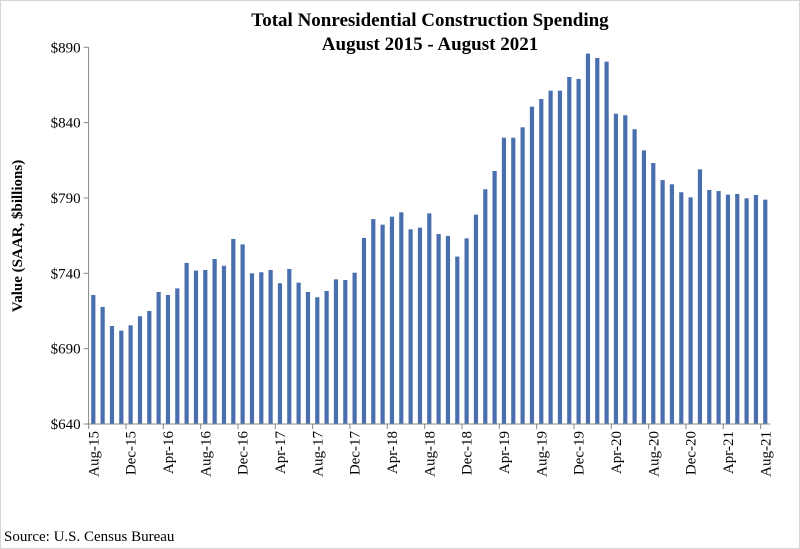  Describe the element at coordinates (430, 44) in the screenshot. I see `chart-subtitle: August 2015 - August 2021` at that location.